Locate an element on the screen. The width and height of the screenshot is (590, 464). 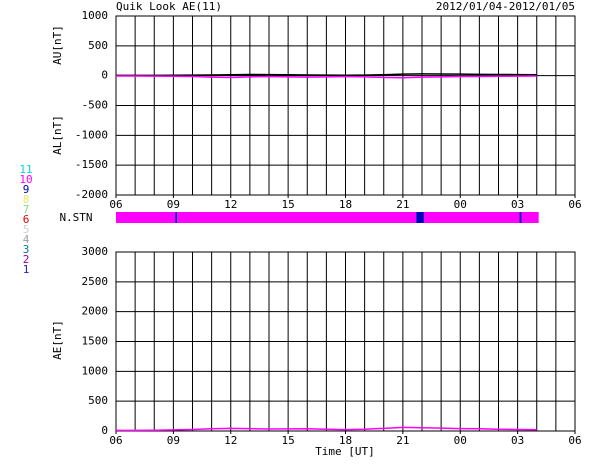
station-legend-label: 4 is located at coordinates (26, 239).